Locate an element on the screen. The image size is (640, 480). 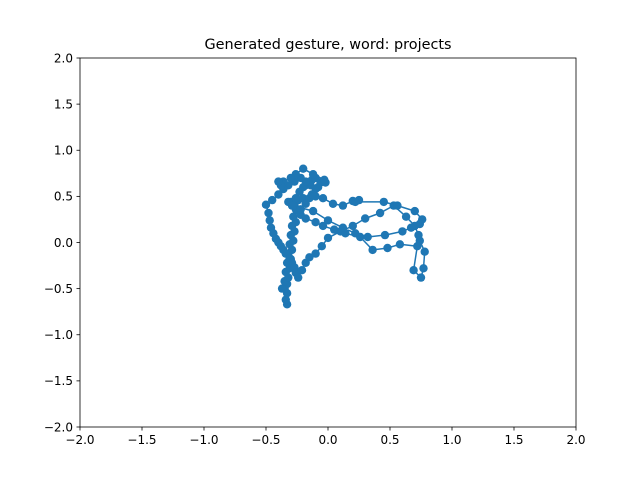
x-tick-label: −1.5 is located at coordinates (141, 440).